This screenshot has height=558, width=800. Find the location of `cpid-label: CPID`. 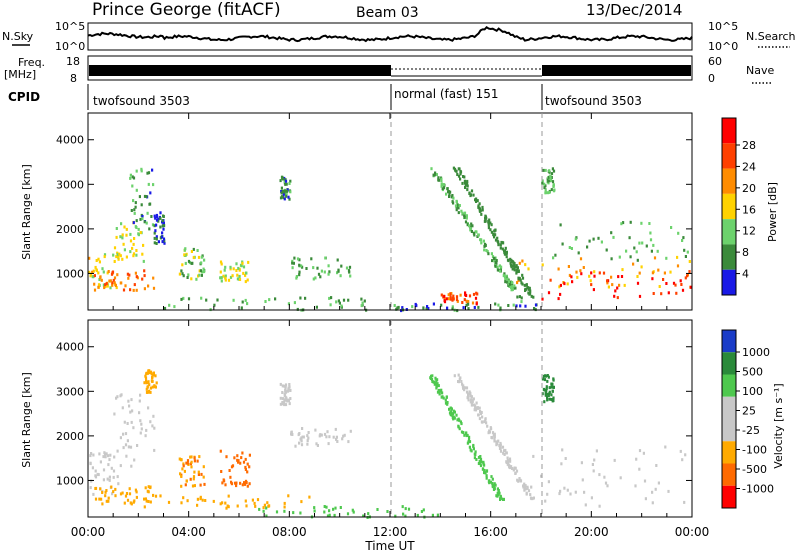

cpid-label: CPID is located at coordinates (24, 97).